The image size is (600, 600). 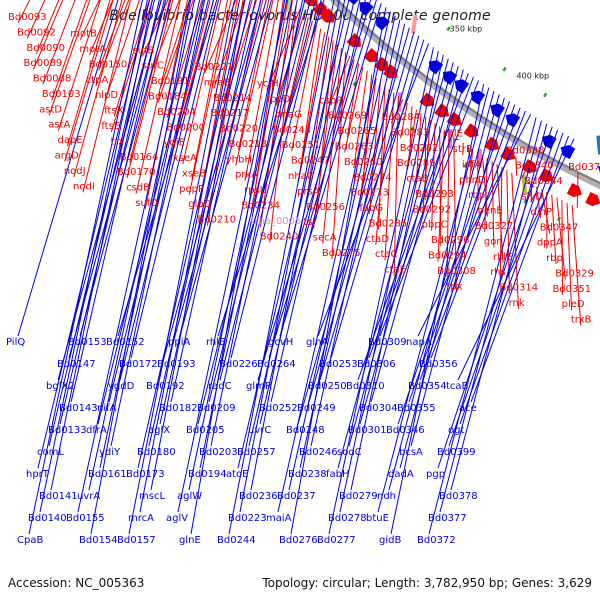 What do you see at coordinates (400, 117) in the screenshot?
I see `gene-label: Bd0284` at bounding box center [400, 117].